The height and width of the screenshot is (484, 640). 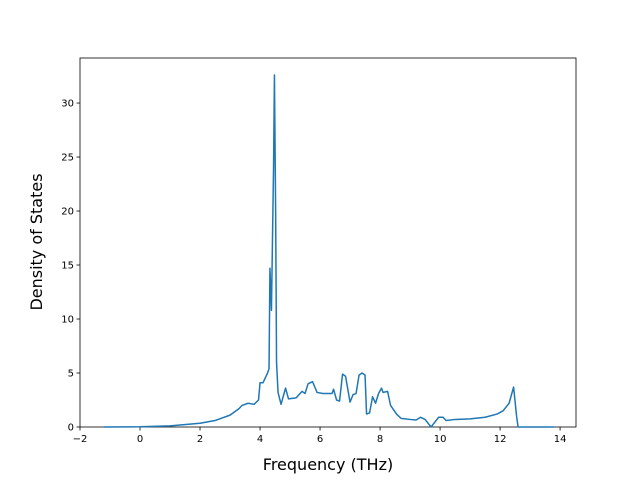 What do you see at coordinates (440, 439) in the screenshot?
I see `x-tick-label: 10` at bounding box center [440, 439].